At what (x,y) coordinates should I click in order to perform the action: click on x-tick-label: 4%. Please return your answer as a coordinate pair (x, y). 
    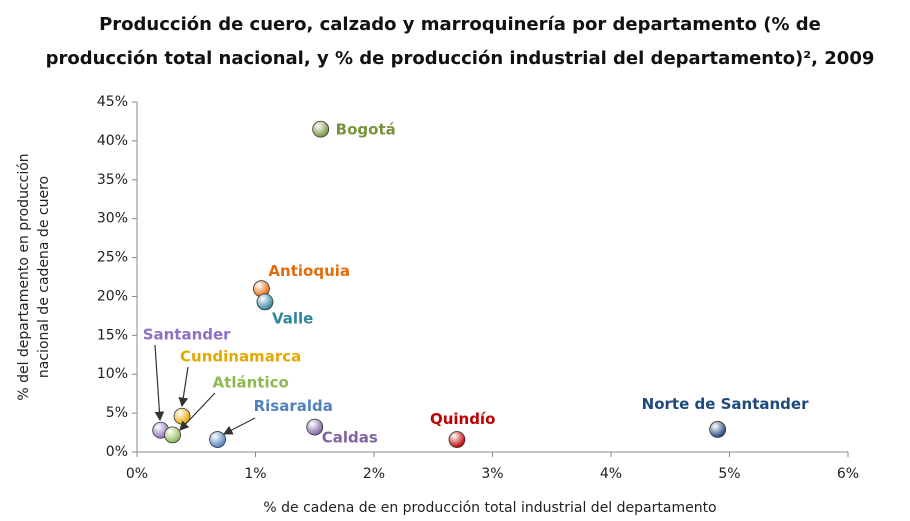
    Looking at the image, I should click on (611, 474).